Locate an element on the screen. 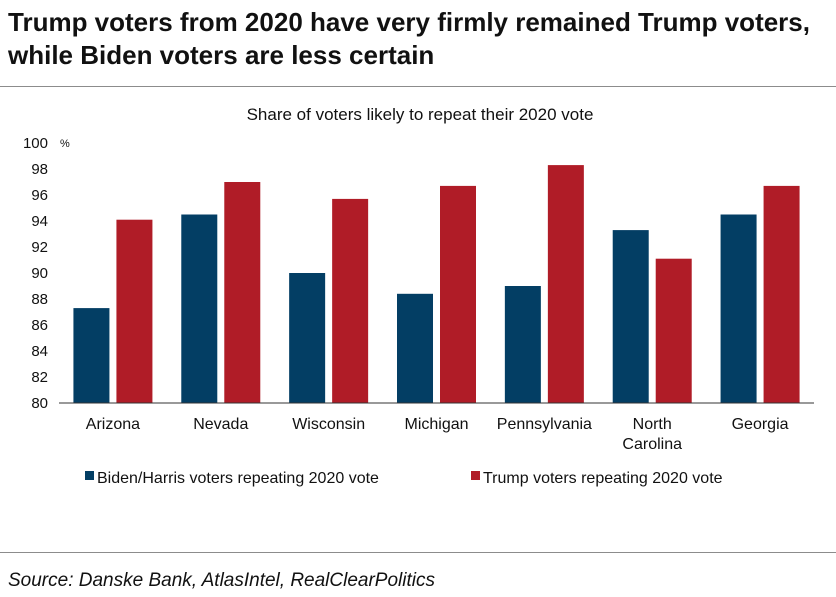 This screenshot has width=836, height=597. y-tick-label: 94 is located at coordinates (39, 221).